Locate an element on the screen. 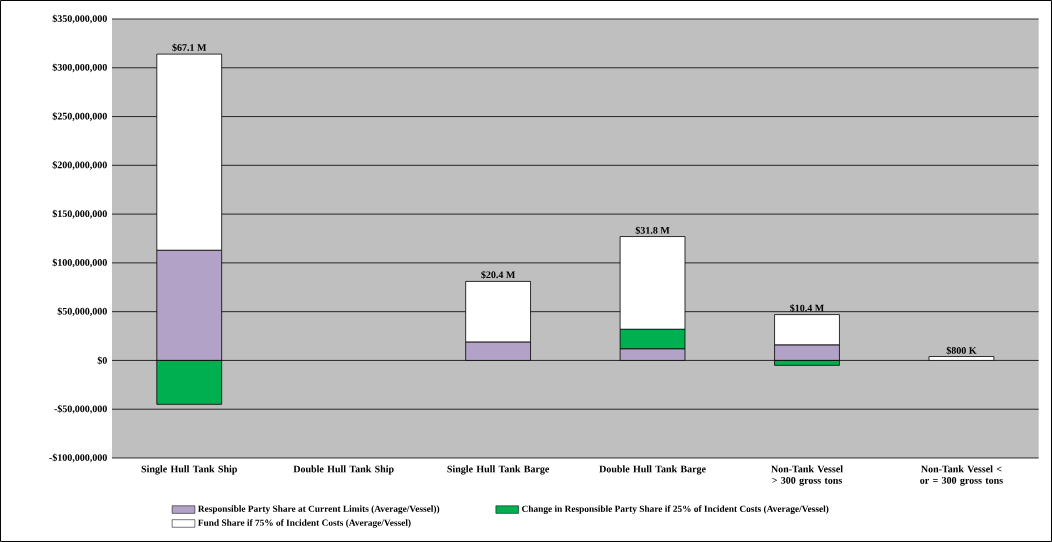 The image size is (1052, 542). x-tick-label: Non-Tank Vessel < or = 300 gross tons is located at coordinates (961, 475).